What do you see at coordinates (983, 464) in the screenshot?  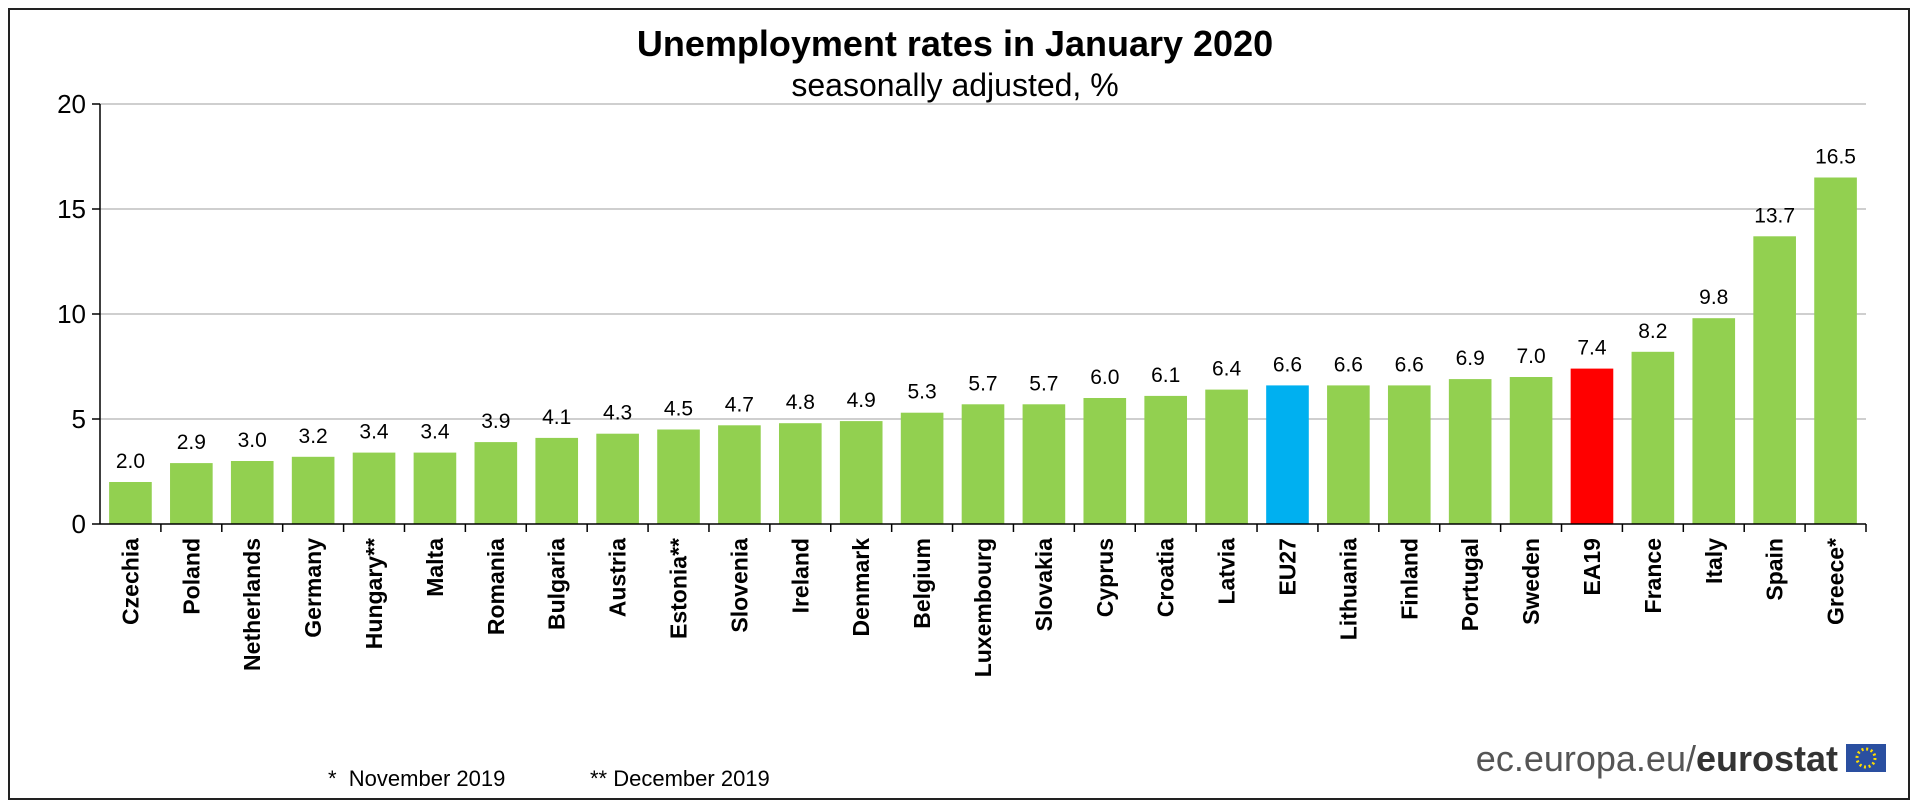 I see `bar-luxembourg` at bounding box center [983, 464].